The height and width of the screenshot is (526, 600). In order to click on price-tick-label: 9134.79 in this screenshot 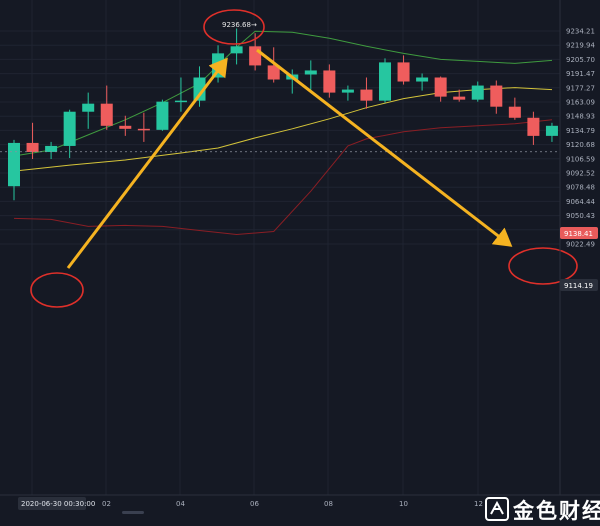, I will do `click(580, 131)`.